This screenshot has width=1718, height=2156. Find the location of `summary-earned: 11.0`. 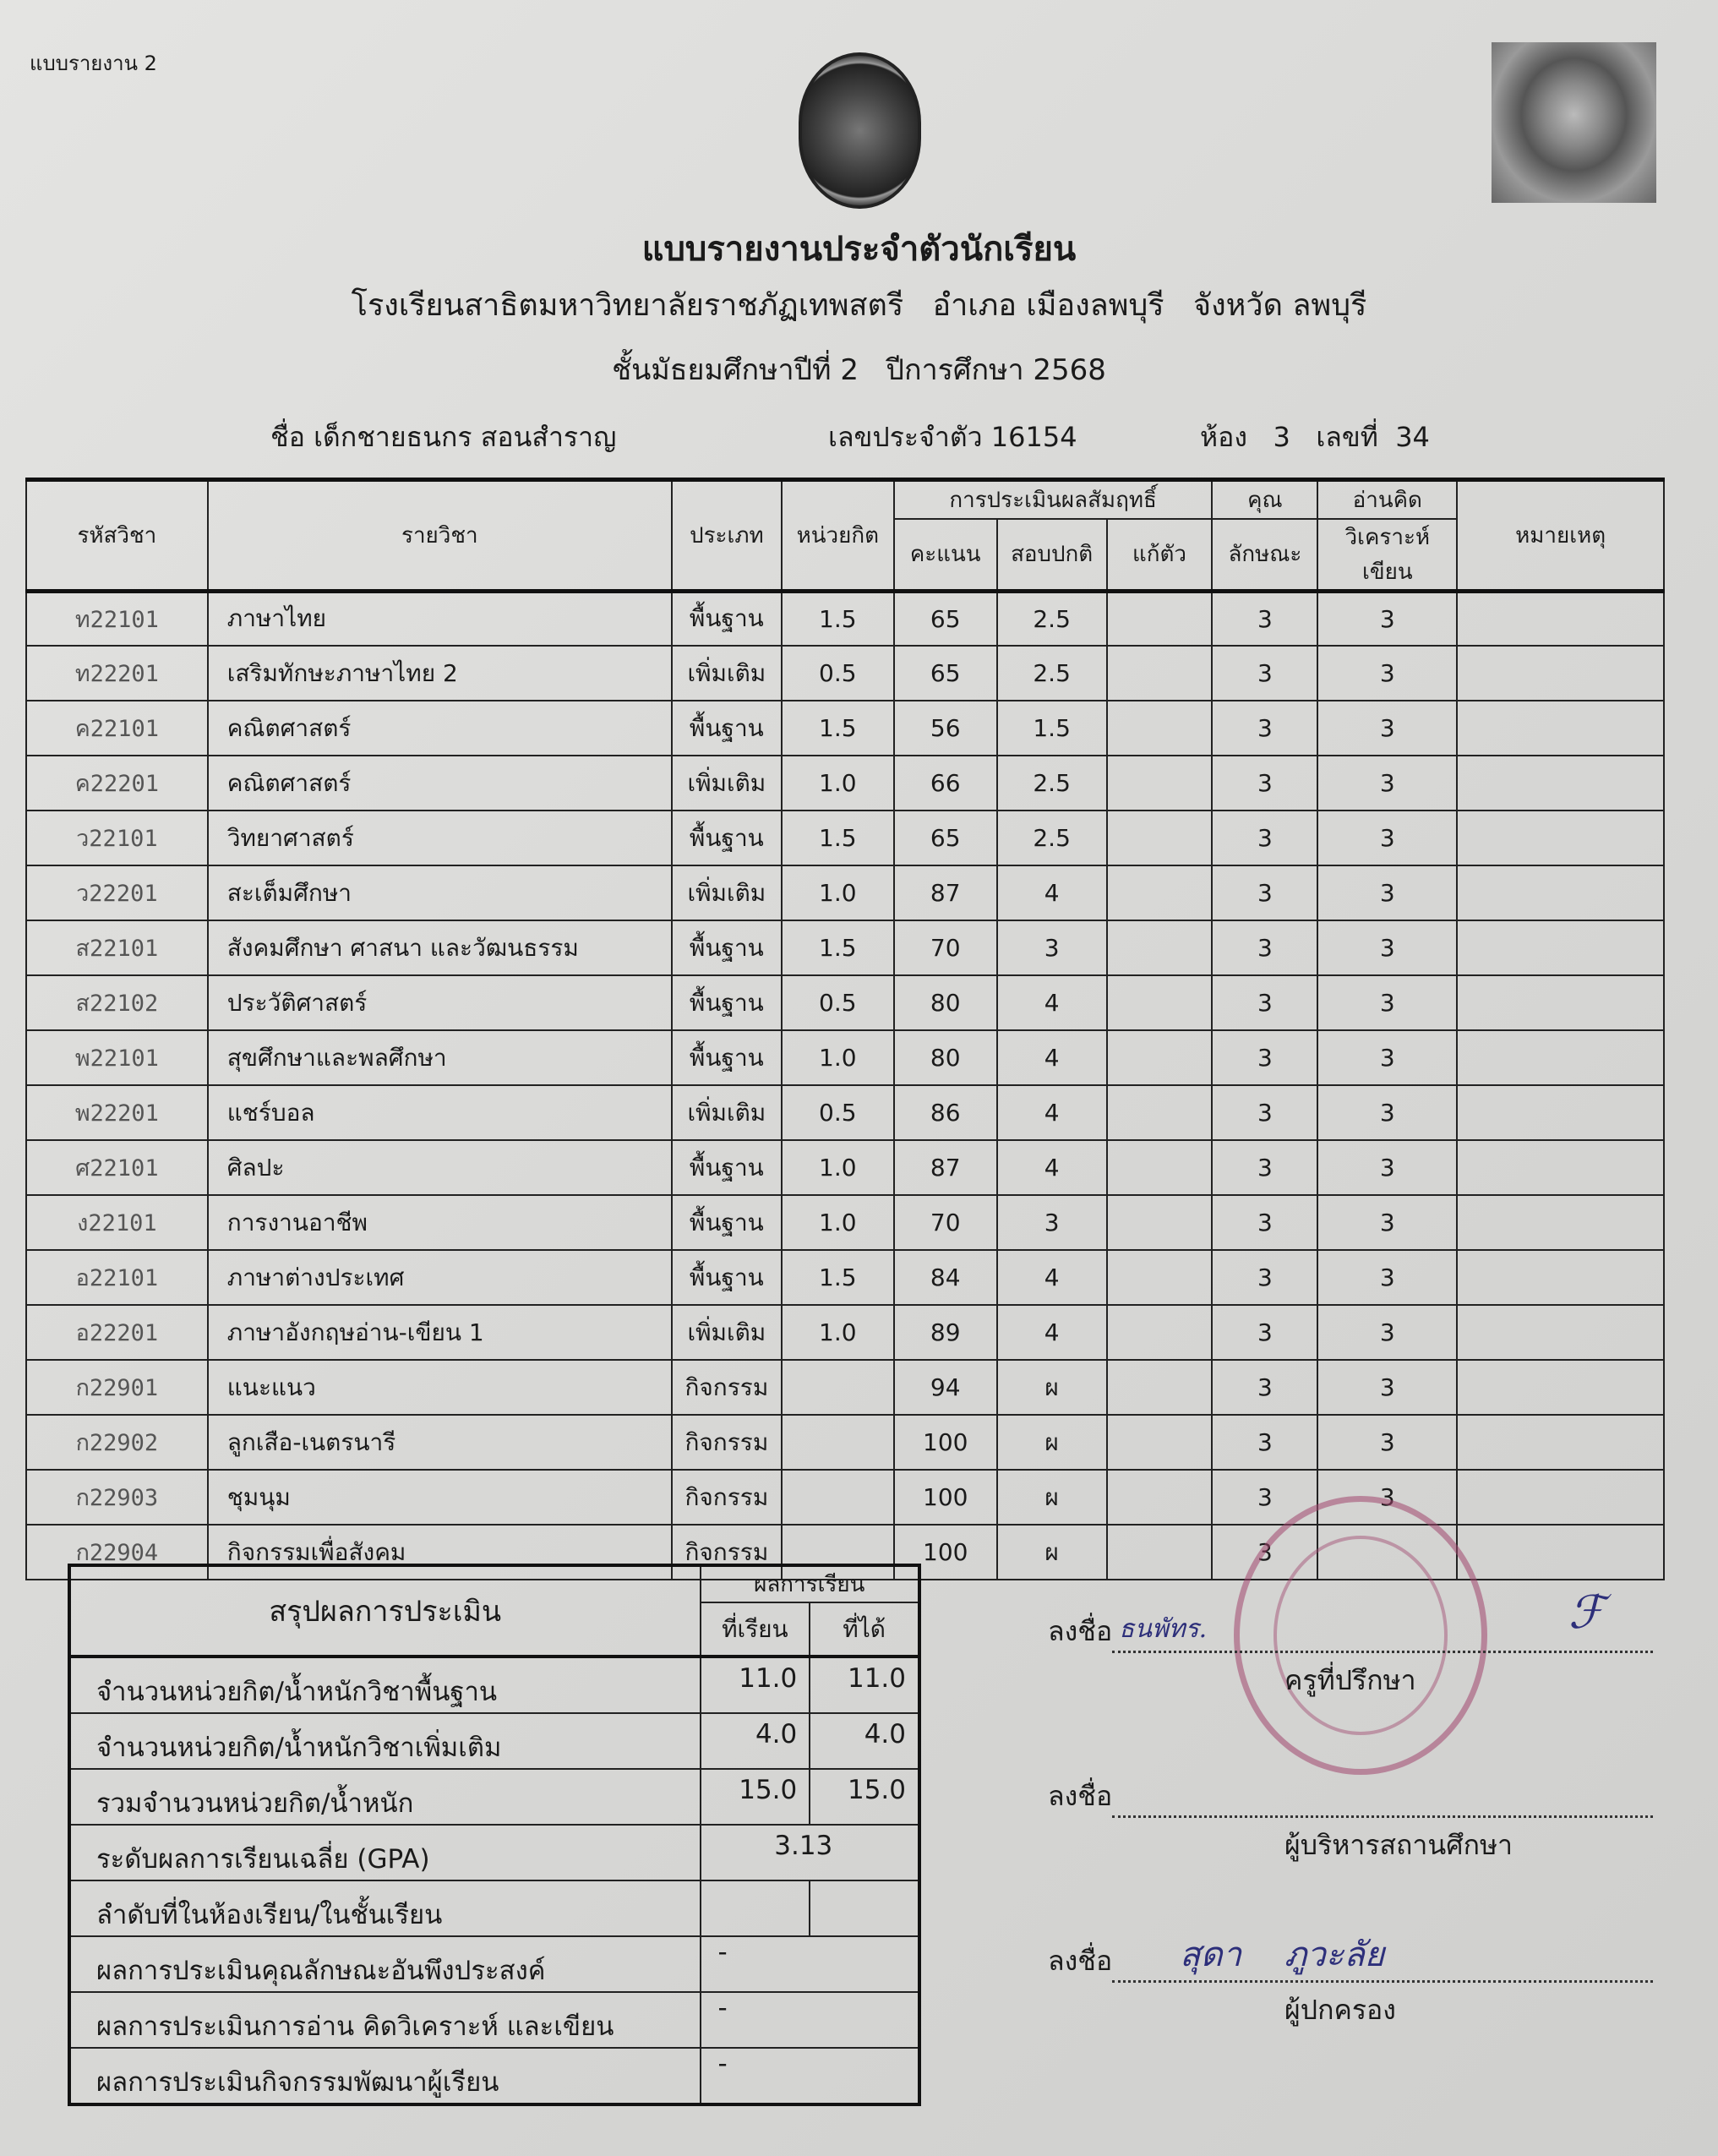

summary-earned: 11.0 is located at coordinates (864, 1685).